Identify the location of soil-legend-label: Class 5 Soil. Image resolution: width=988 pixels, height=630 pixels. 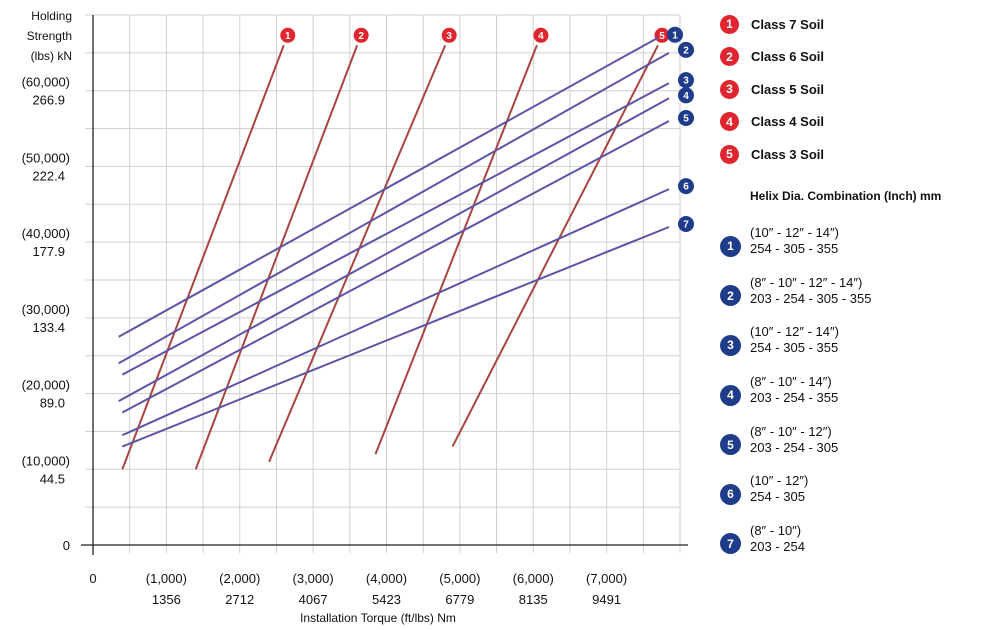
(787, 89).